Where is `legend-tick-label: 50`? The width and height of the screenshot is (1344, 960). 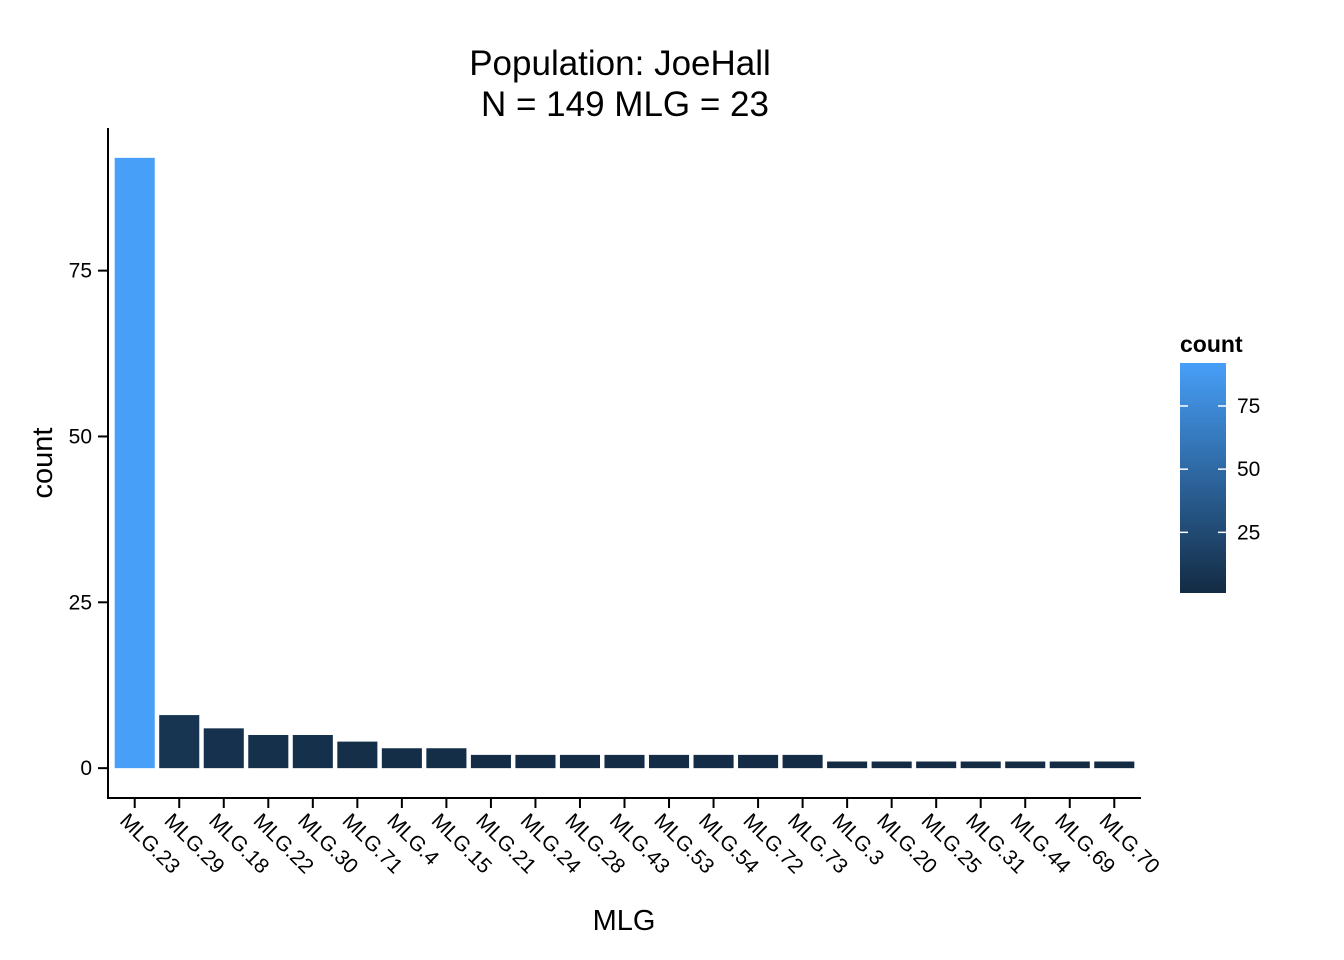 legend-tick-label: 50 is located at coordinates (1248, 469).